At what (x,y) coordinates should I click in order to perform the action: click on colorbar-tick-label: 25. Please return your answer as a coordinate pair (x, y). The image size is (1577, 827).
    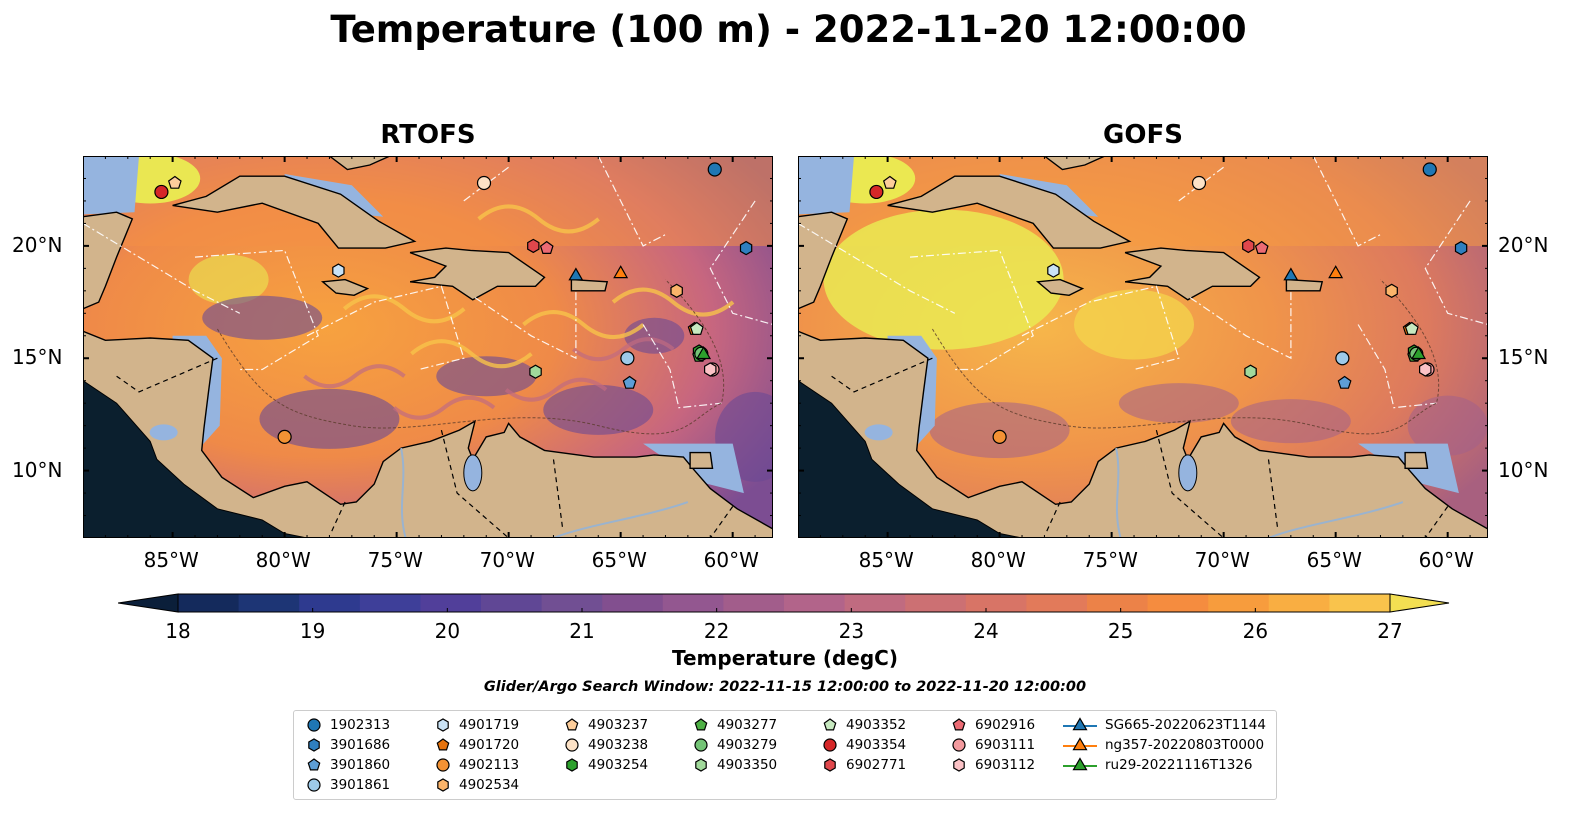
    Looking at the image, I should click on (1120, 631).